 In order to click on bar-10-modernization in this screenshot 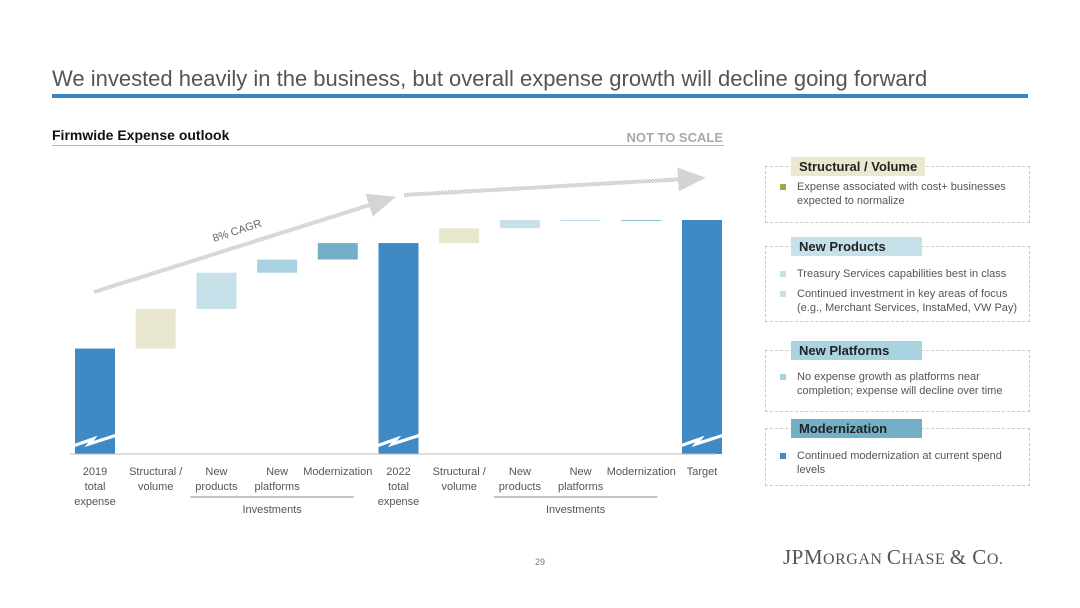, I will do `click(641, 220)`.